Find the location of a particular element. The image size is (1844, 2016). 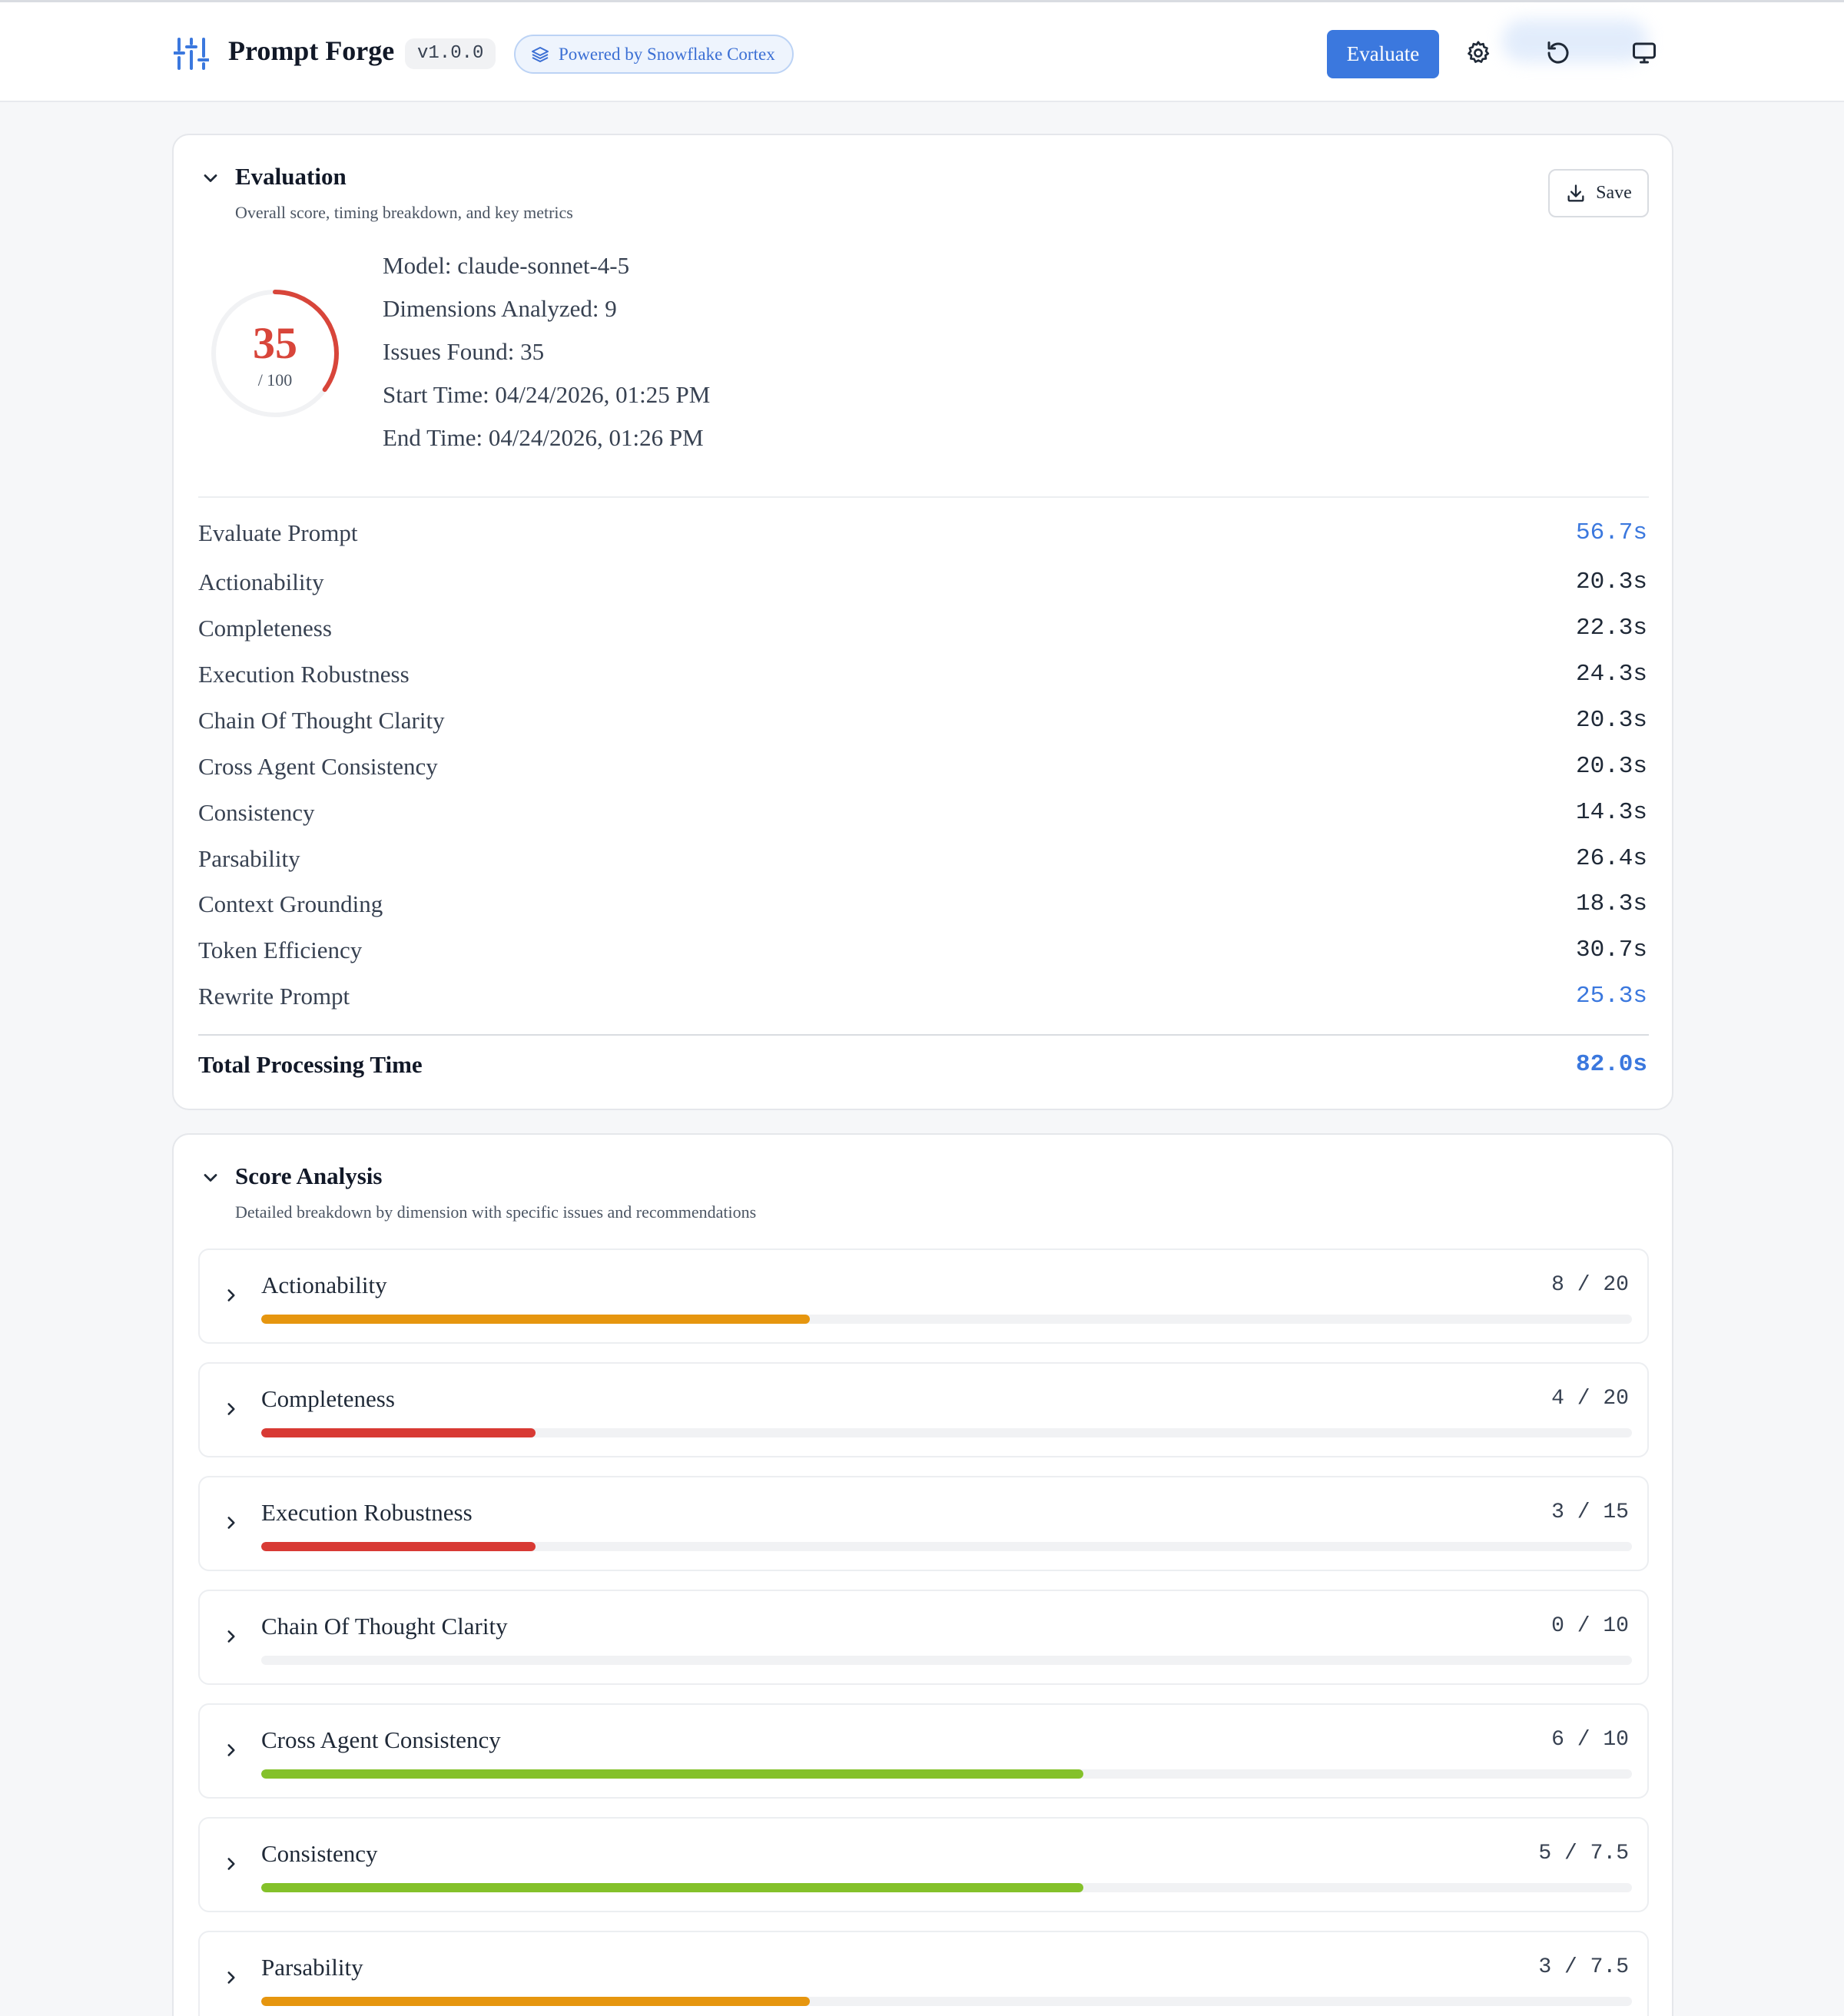

dimension-row: Cross Agent Consistency 6 / 10 is located at coordinates (923, 1751).